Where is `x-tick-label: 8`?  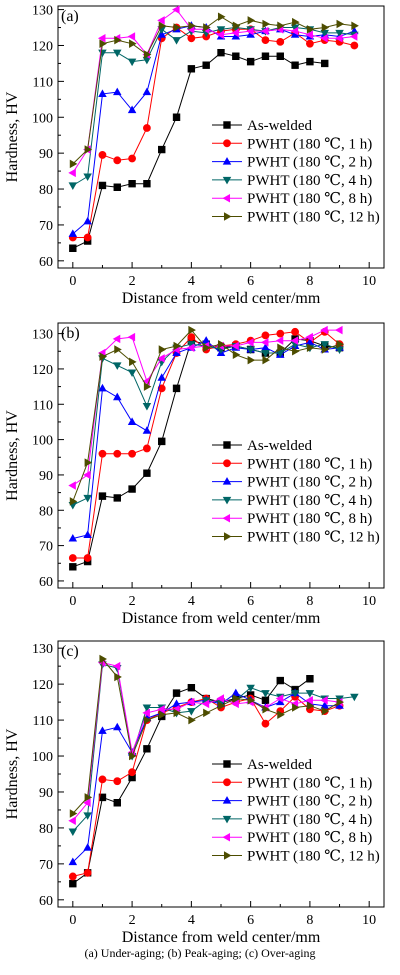 x-tick-label: 8 is located at coordinates (309, 601).